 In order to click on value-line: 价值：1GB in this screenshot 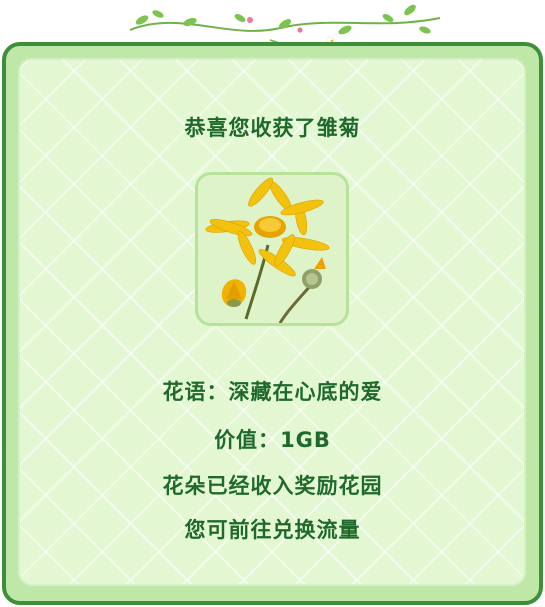, I will do `click(272, 439)`.